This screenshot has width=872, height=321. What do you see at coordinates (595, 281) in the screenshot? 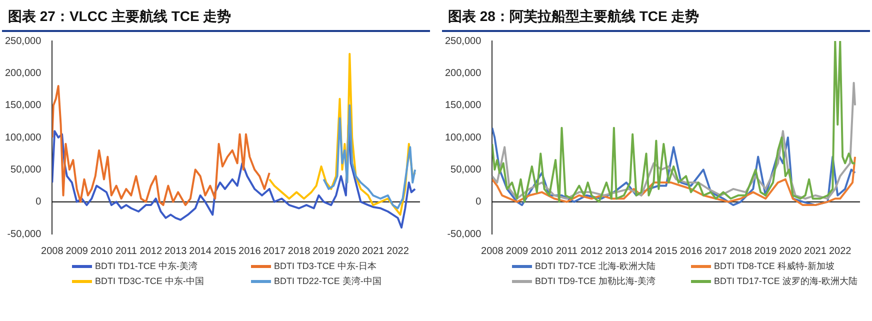
I see `legend-label: BDTI TD9-TCE 加勒比海-美湾` at bounding box center [595, 281].